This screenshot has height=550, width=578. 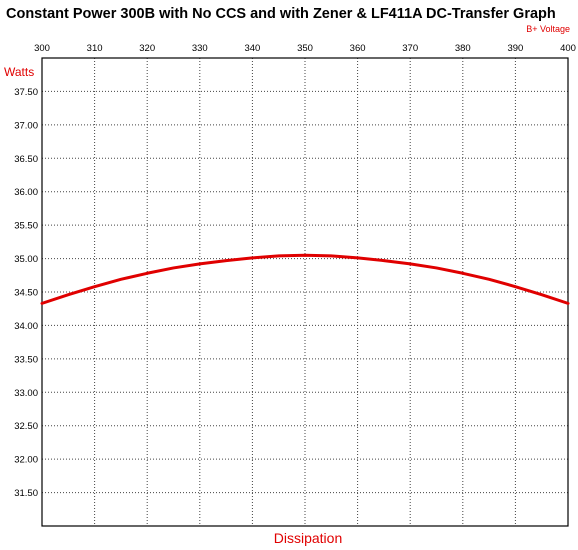 I want to click on series-layer, so click(x=305, y=279).